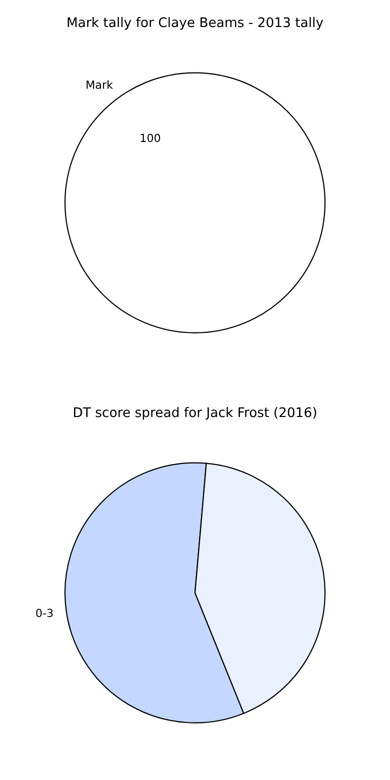 This screenshot has height=780, width=390. I want to click on slice-label: Mark, so click(99, 84).